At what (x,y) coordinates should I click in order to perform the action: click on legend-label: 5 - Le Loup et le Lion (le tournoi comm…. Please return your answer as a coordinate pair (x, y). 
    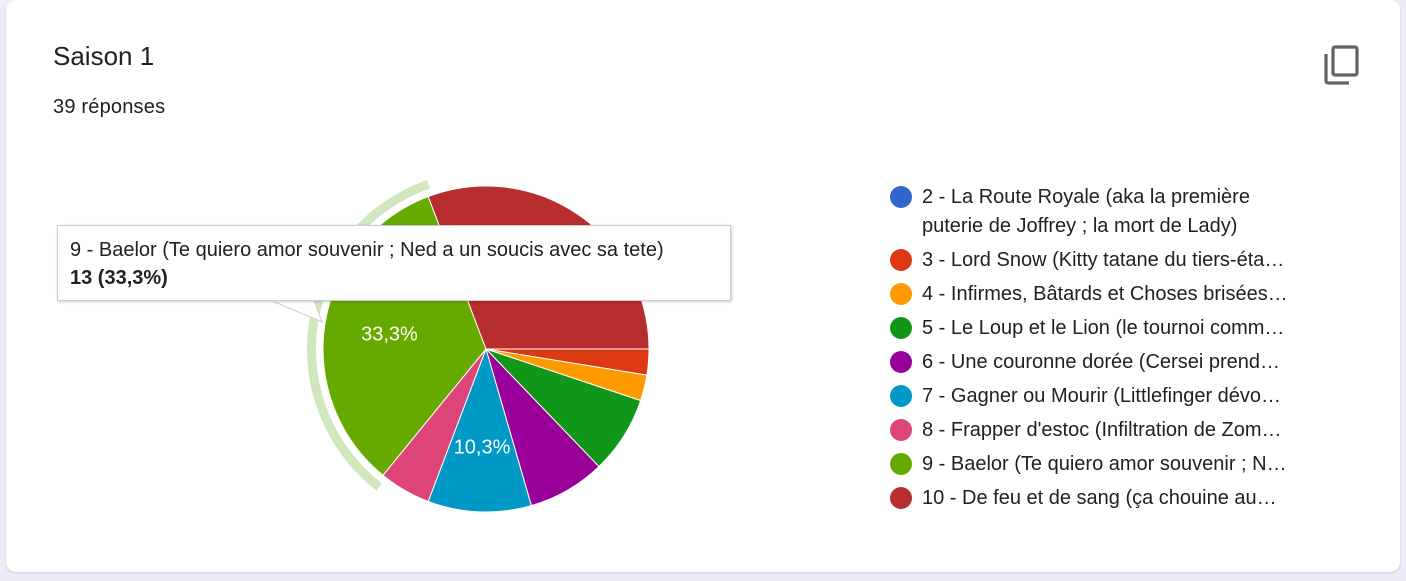
    Looking at the image, I should click on (1103, 328).